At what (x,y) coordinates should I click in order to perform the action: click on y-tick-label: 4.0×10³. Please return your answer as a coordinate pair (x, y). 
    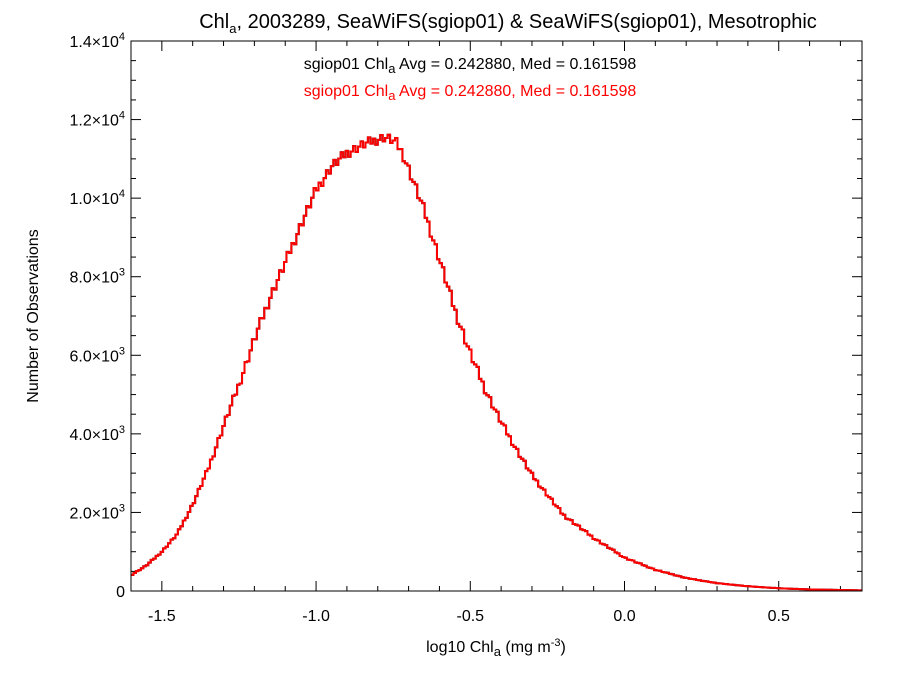
    Looking at the image, I should click on (97, 434).